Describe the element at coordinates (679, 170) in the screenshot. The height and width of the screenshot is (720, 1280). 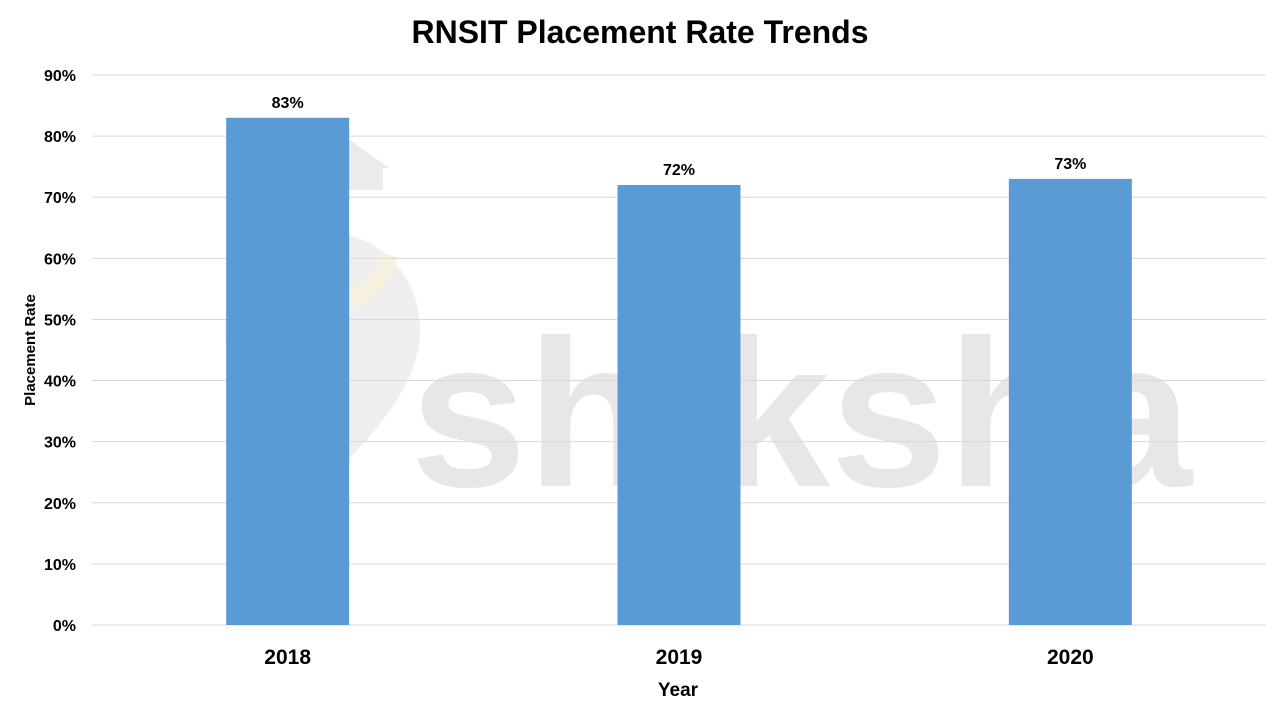
I see `data-label: 72%` at that location.